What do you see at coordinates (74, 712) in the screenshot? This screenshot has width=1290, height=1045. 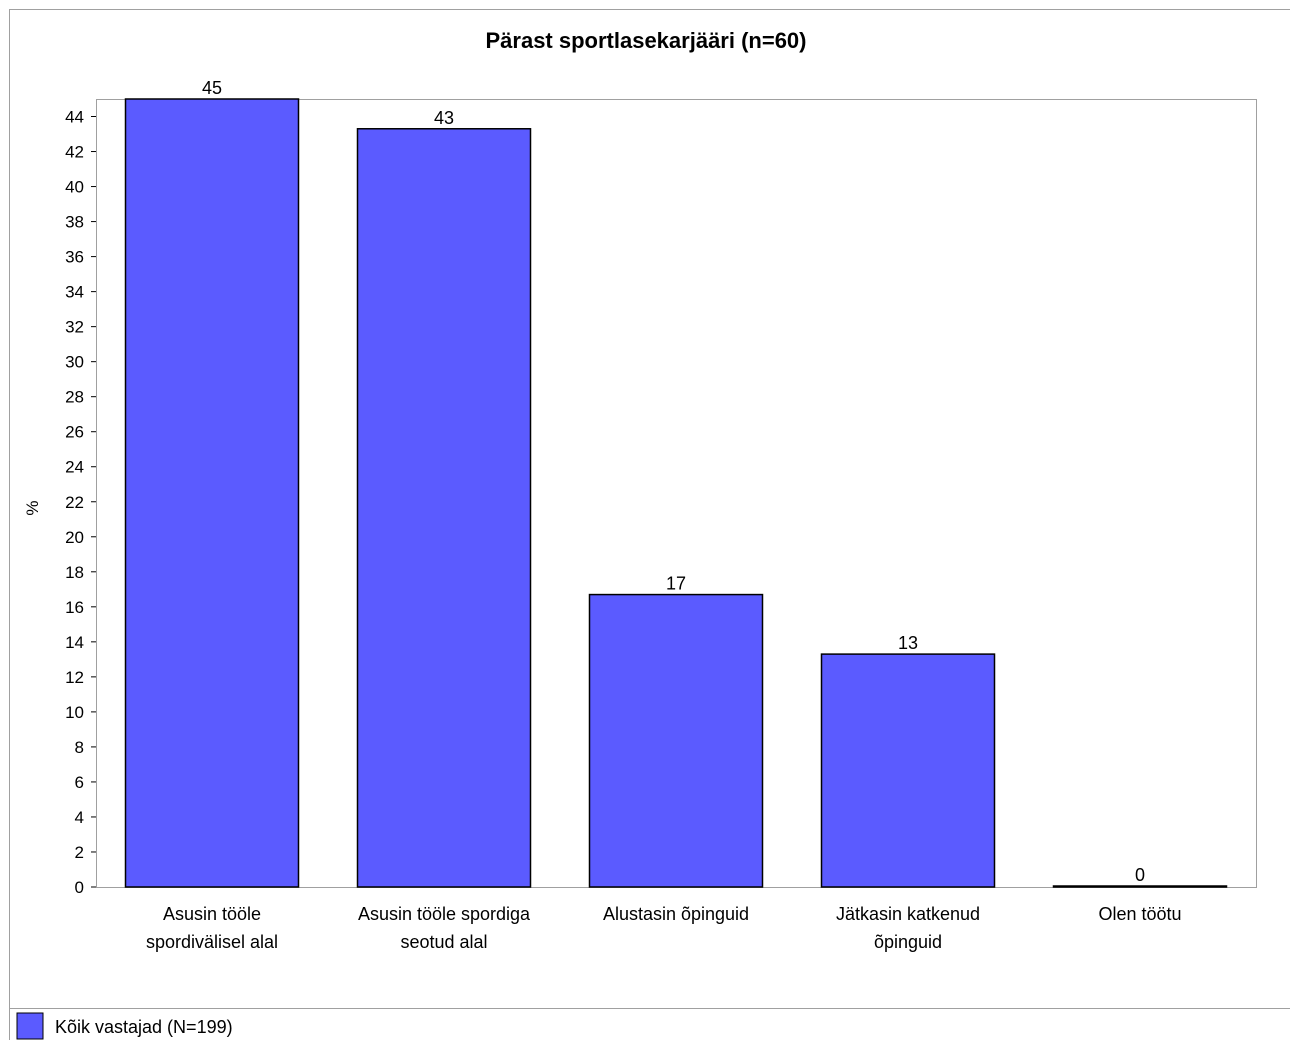 I see `y-tick-label: 10` at bounding box center [74, 712].